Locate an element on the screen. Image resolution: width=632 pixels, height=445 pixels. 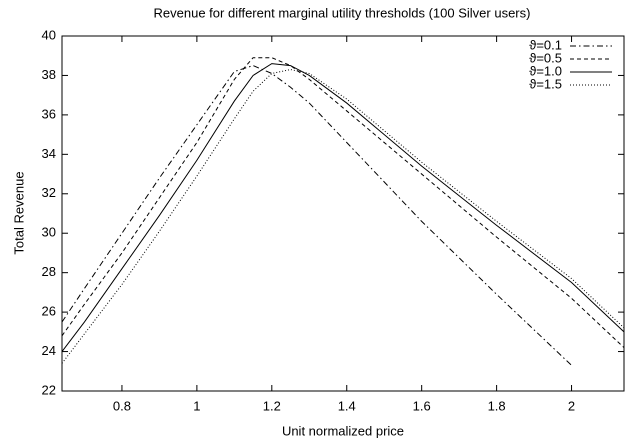
y-tick-label: 32 is located at coordinates (49, 192).